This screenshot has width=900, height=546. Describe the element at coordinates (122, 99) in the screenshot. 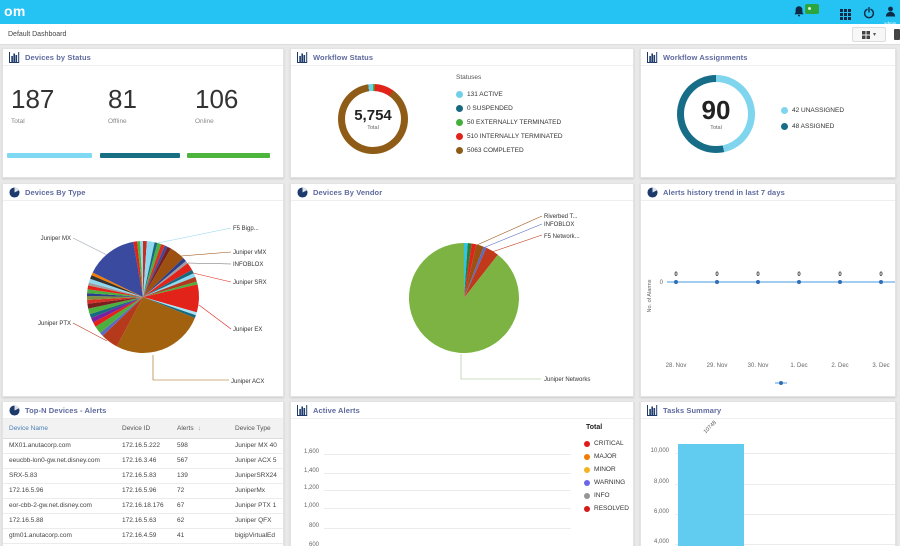

I see `stat-value: 81` at that location.